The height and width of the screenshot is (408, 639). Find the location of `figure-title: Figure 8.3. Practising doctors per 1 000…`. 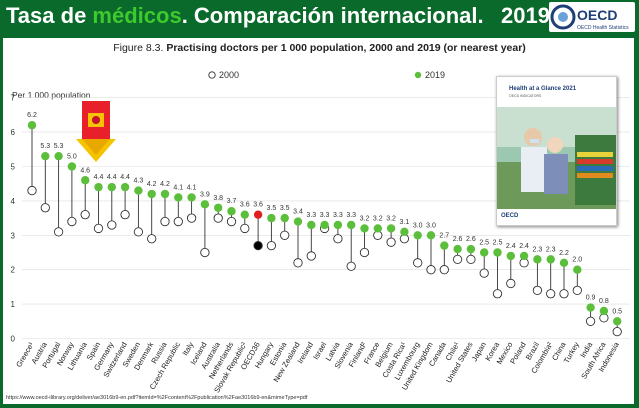

figure-title: Figure 8.3. Practising doctors per 1 000… is located at coordinates (319, 48).